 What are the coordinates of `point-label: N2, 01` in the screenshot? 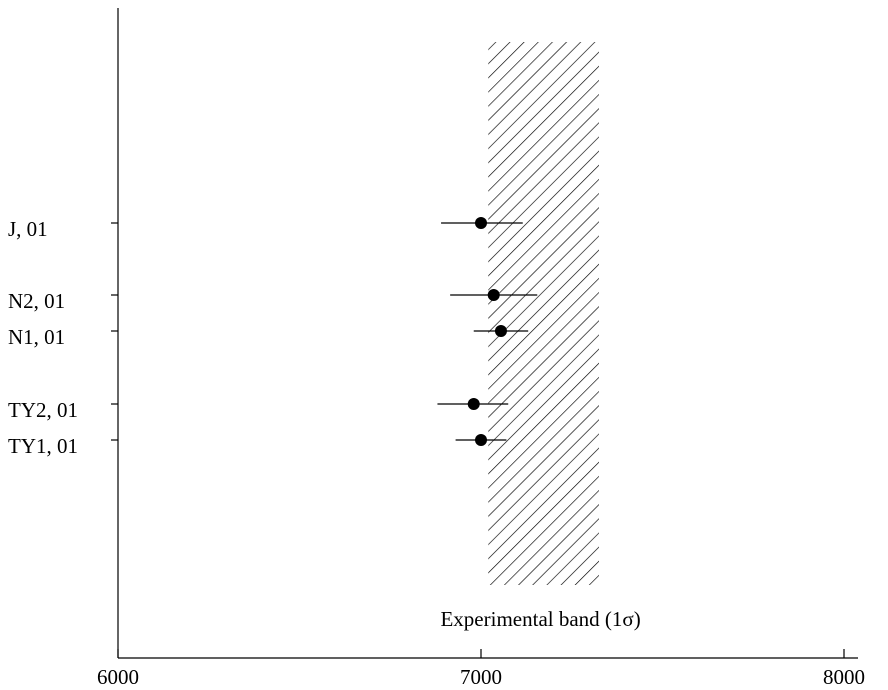 It's located at (36, 301).